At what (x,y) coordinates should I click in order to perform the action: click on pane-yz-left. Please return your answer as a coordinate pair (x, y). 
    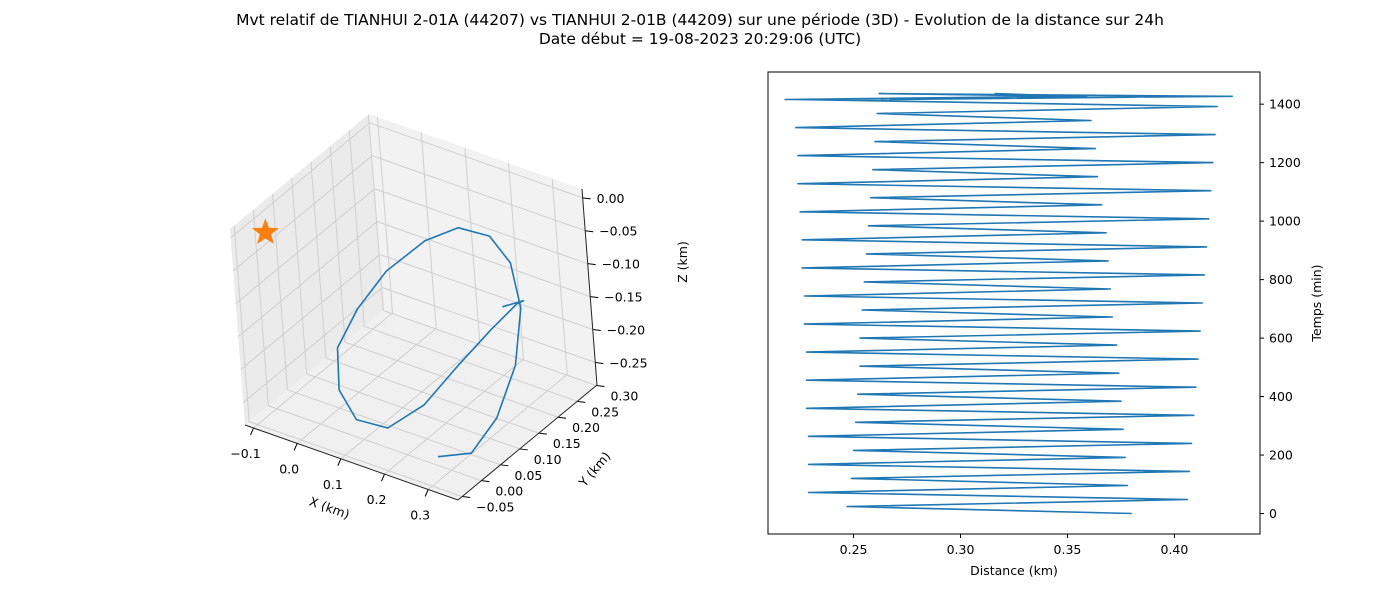
    Looking at the image, I should click on (307, 269).